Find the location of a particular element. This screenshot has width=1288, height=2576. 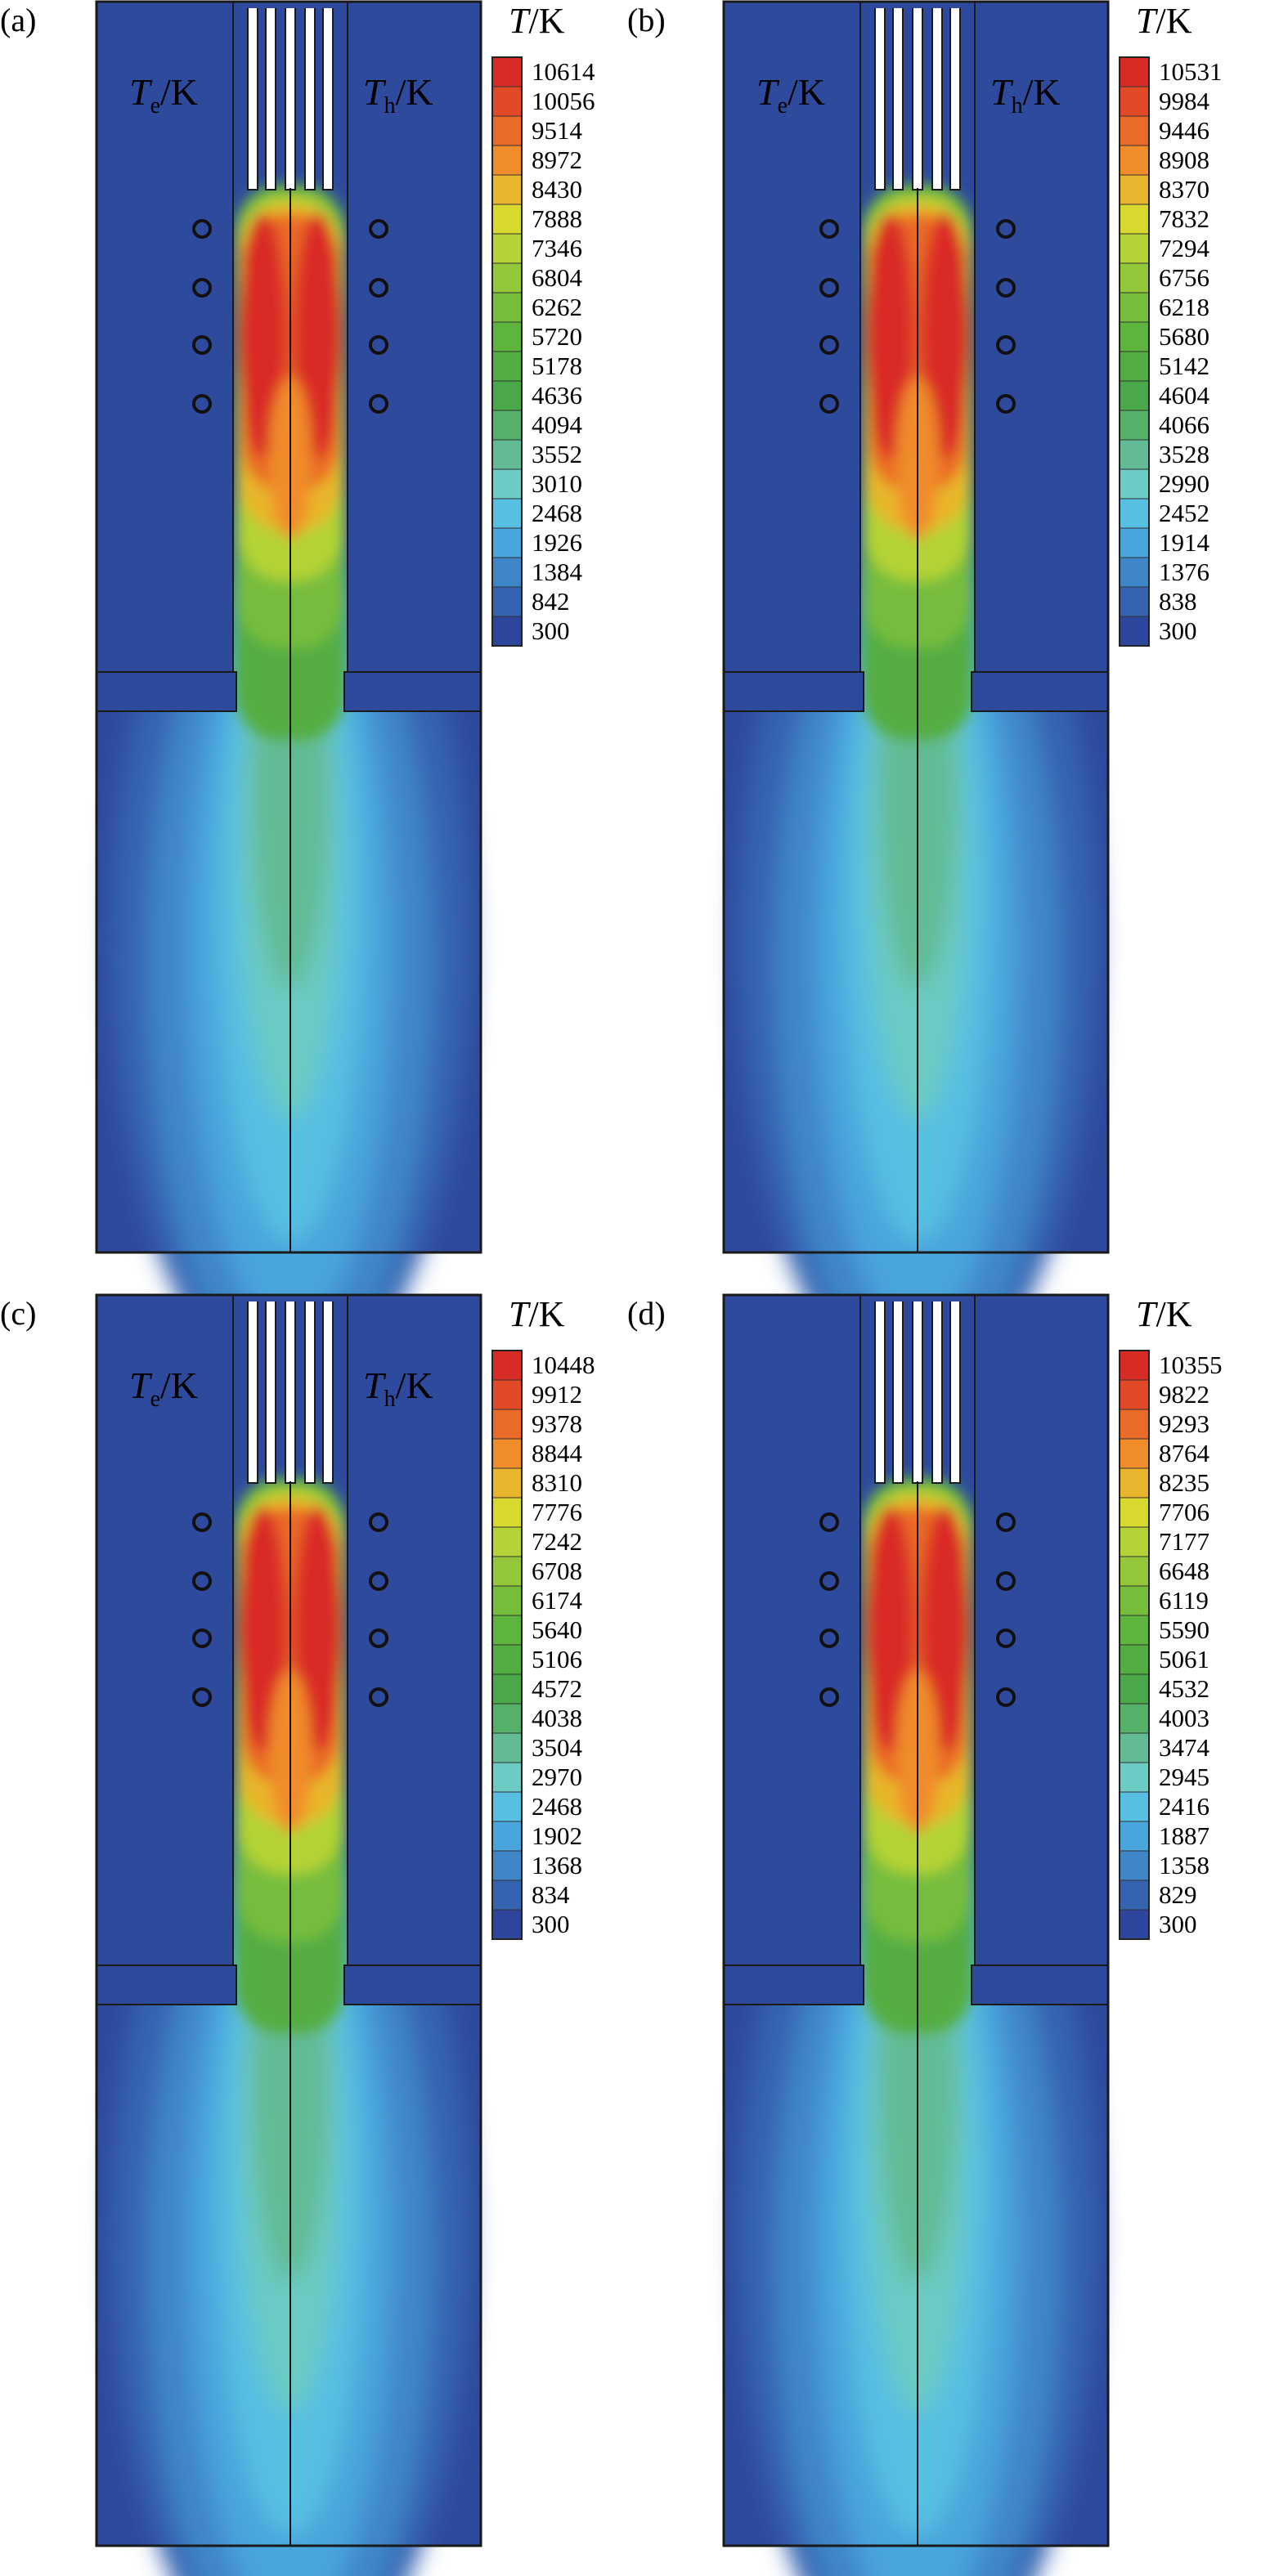

legend-tick-label: 8908 is located at coordinates (1184, 160).